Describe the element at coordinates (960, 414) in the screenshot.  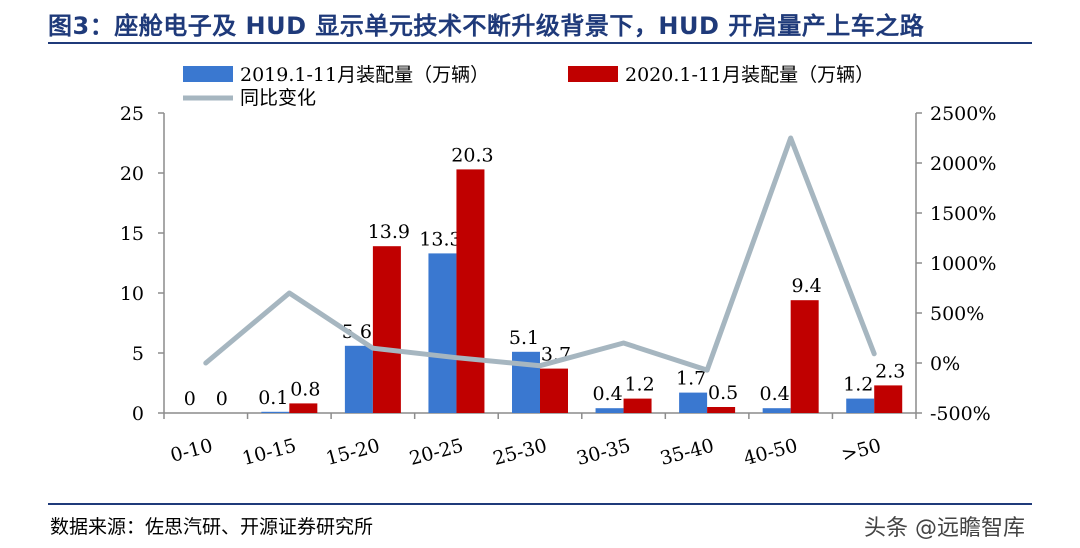
I see `y-right-tick-label: -500%` at that location.